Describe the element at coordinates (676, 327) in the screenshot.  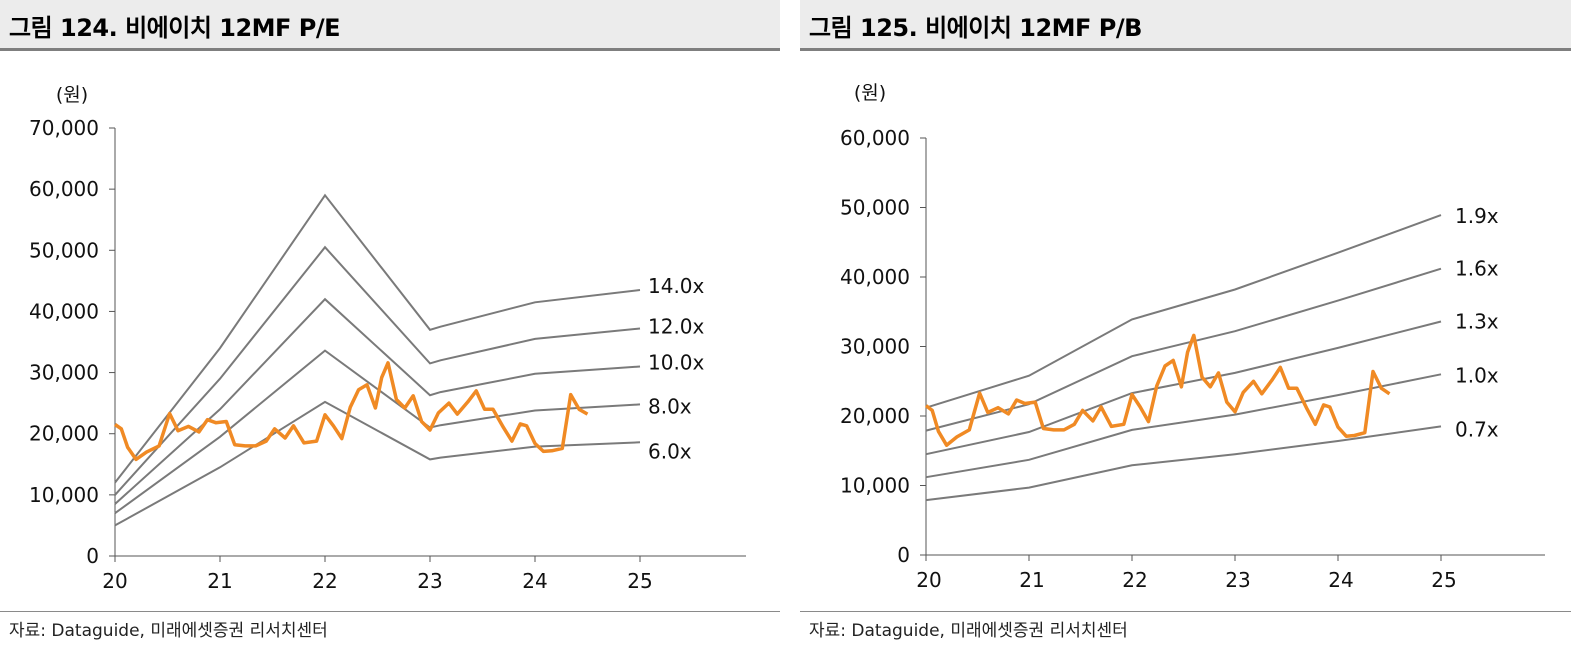
I see `pe-band-label: 12.0x` at that location.